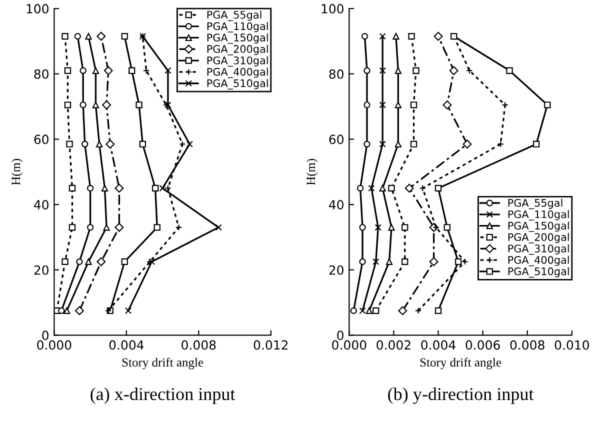  I want to click on y-tick-label: 40, so click(336, 205).